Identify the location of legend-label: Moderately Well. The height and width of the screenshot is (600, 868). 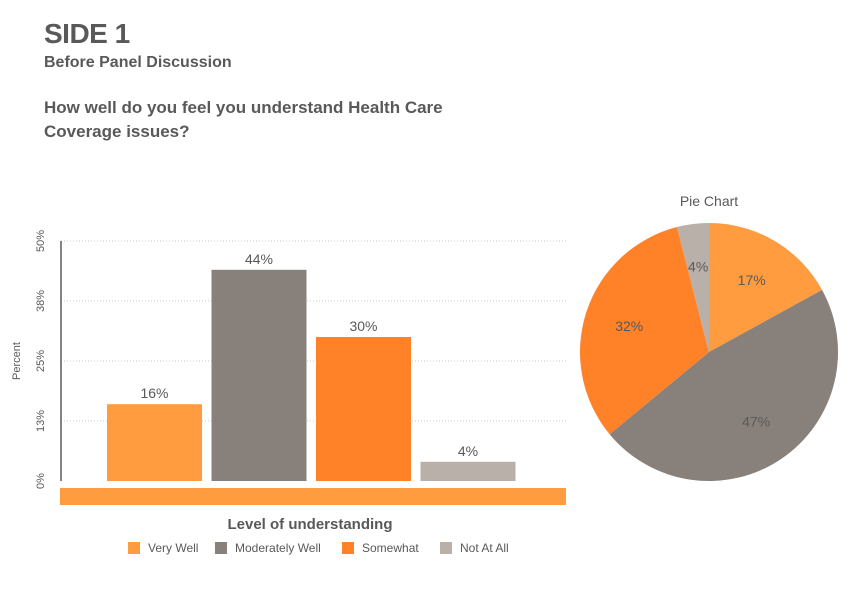
(278, 548).